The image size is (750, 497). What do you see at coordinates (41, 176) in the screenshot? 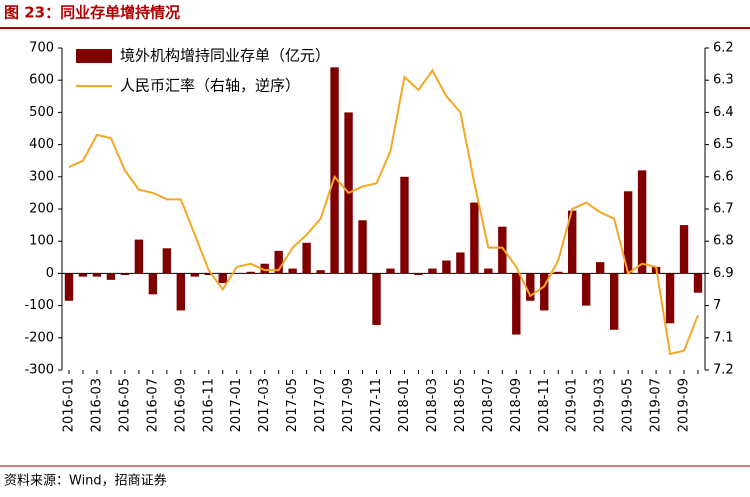
I see `y-tick-label: 300` at bounding box center [41, 176].